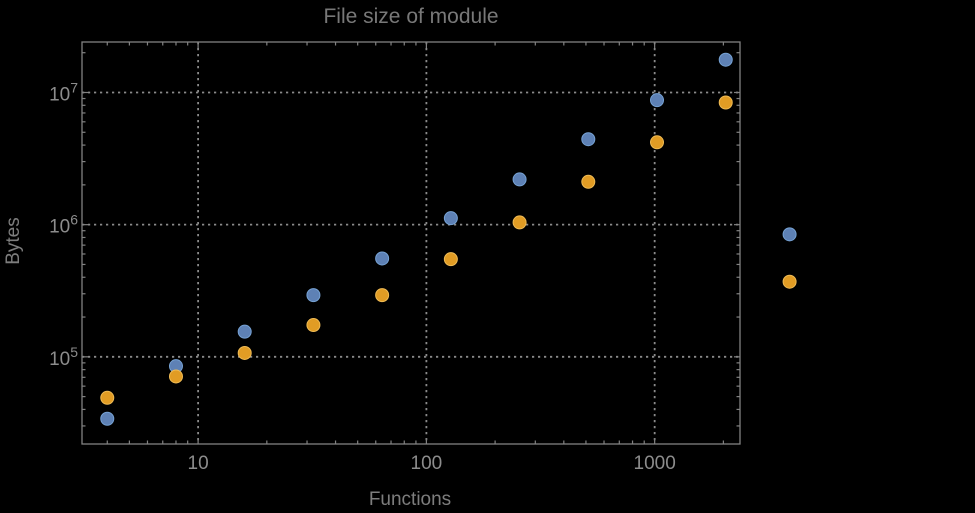 The width and height of the screenshot is (975, 513). Describe the element at coordinates (519, 179) in the screenshot. I see `data-point-series-blue-x256` at that location.